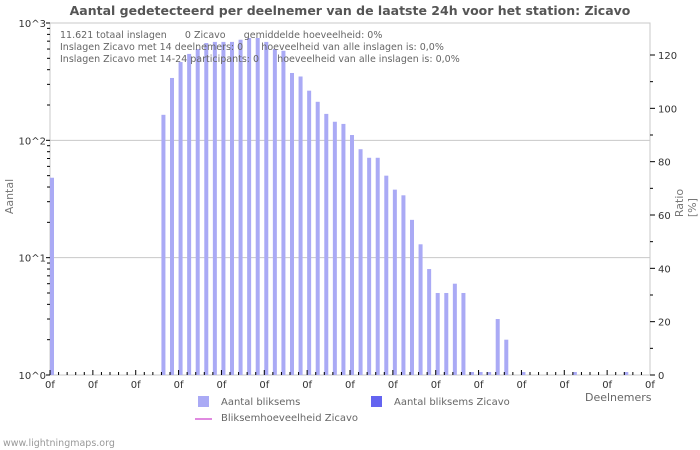 The width and height of the screenshot is (700, 450). Describe the element at coordinates (261, 402) in the screenshot. I see `legend-label-bars: Aantal bliksems` at that location.